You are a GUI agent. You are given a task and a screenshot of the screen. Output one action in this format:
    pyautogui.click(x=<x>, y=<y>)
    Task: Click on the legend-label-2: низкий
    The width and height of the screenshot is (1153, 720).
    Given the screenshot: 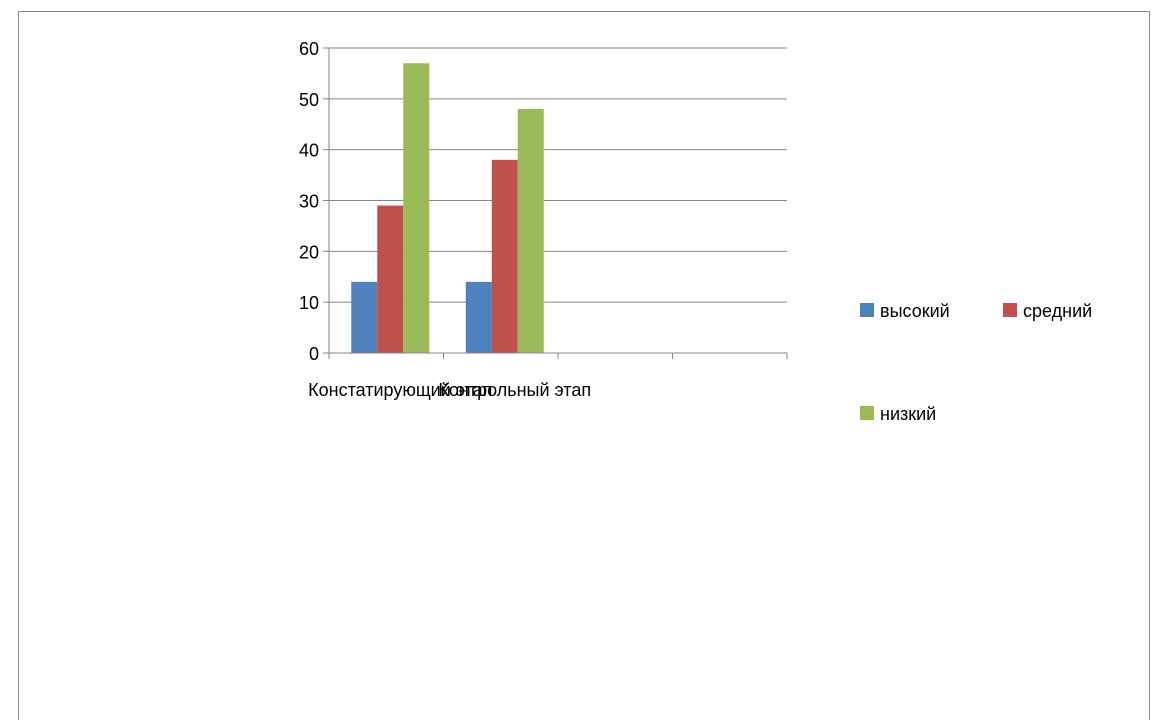 What is the action you would take?
    pyautogui.click(x=908, y=414)
    